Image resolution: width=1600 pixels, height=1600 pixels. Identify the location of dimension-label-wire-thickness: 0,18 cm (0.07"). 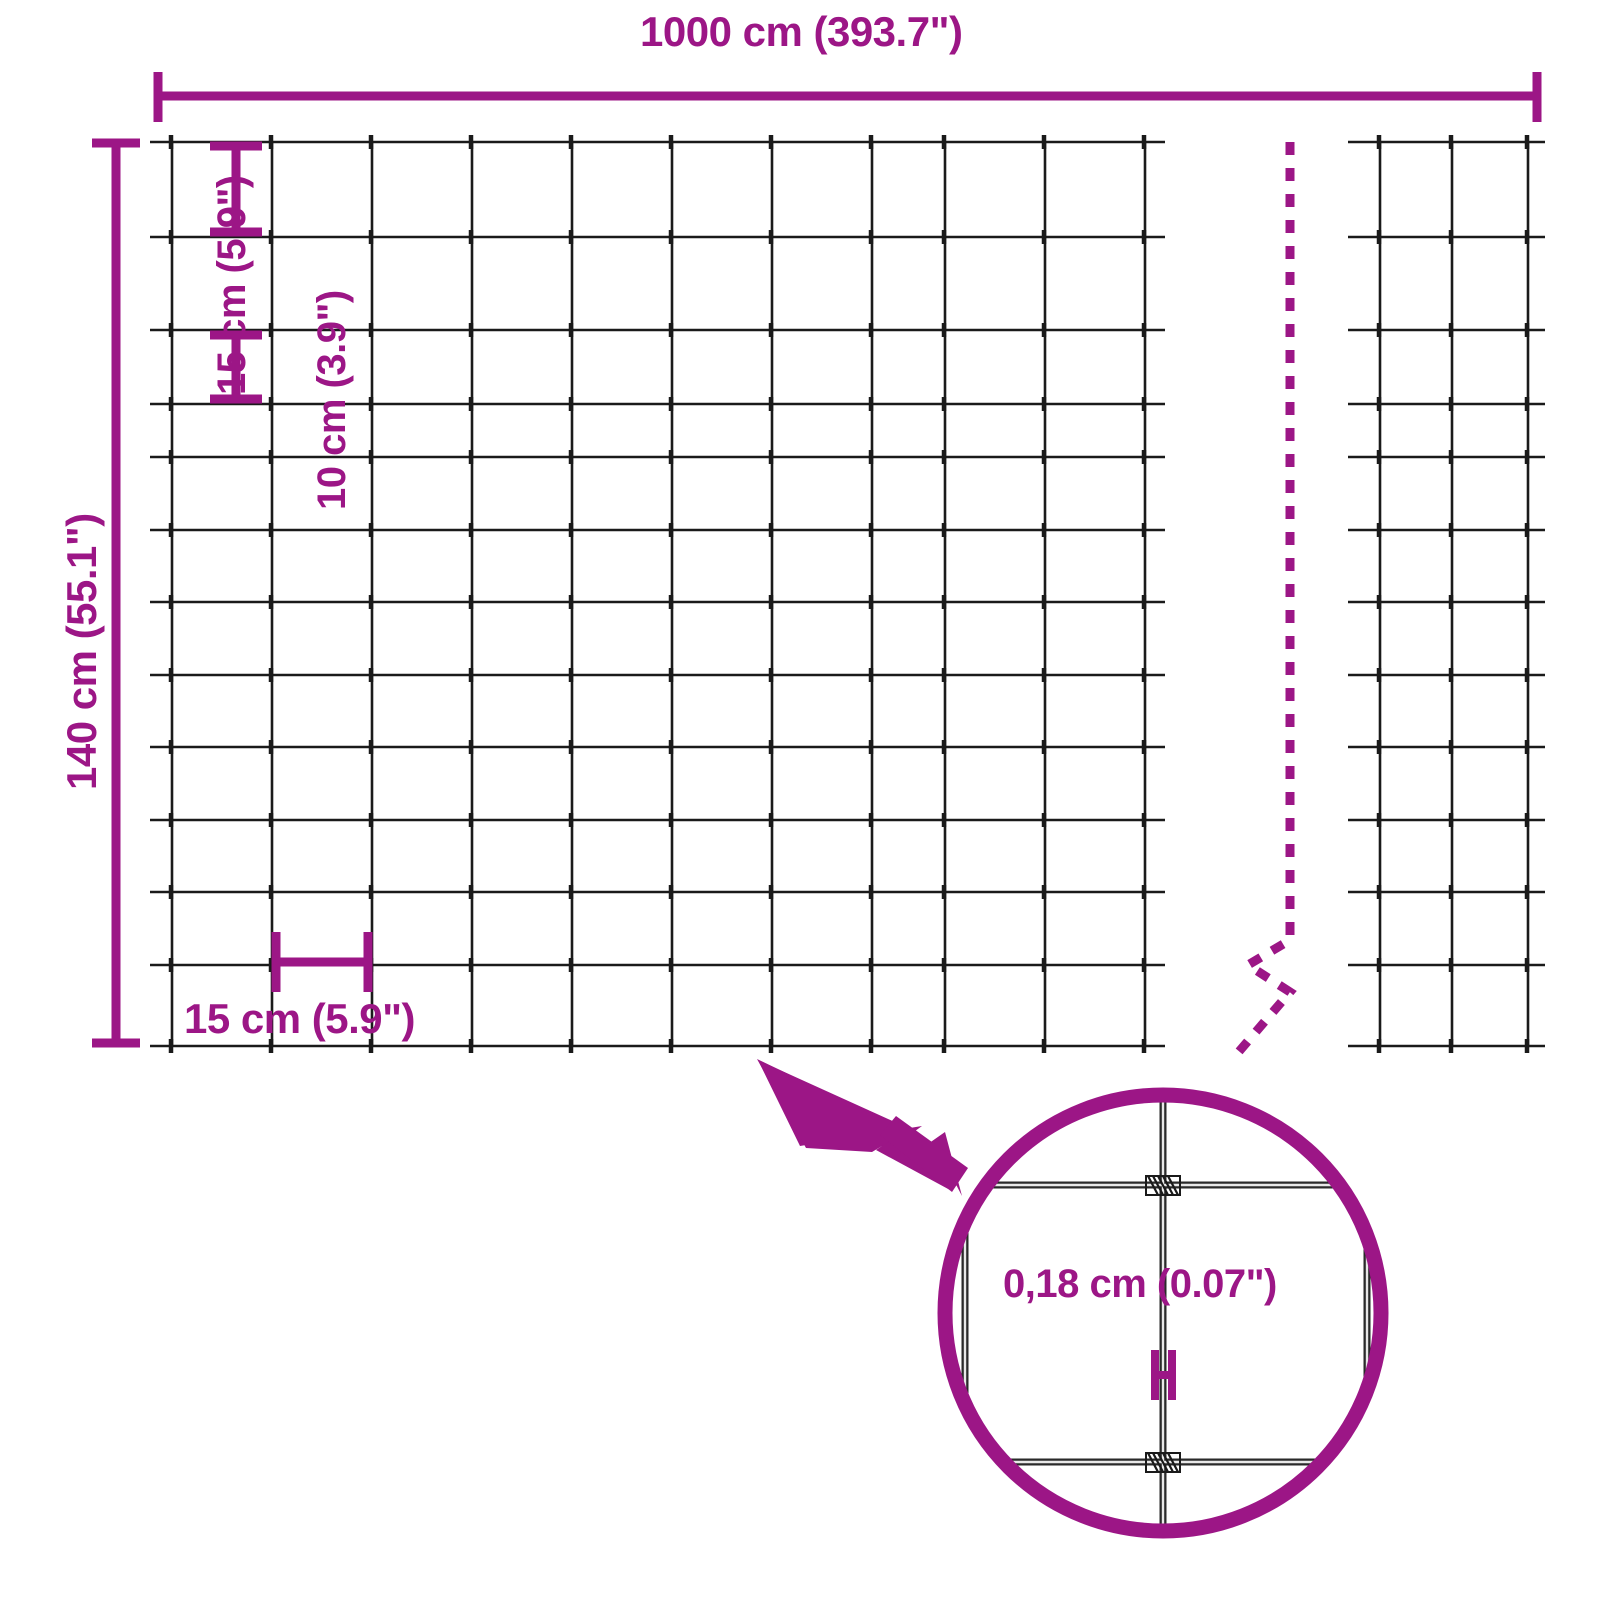
(1140, 1284).